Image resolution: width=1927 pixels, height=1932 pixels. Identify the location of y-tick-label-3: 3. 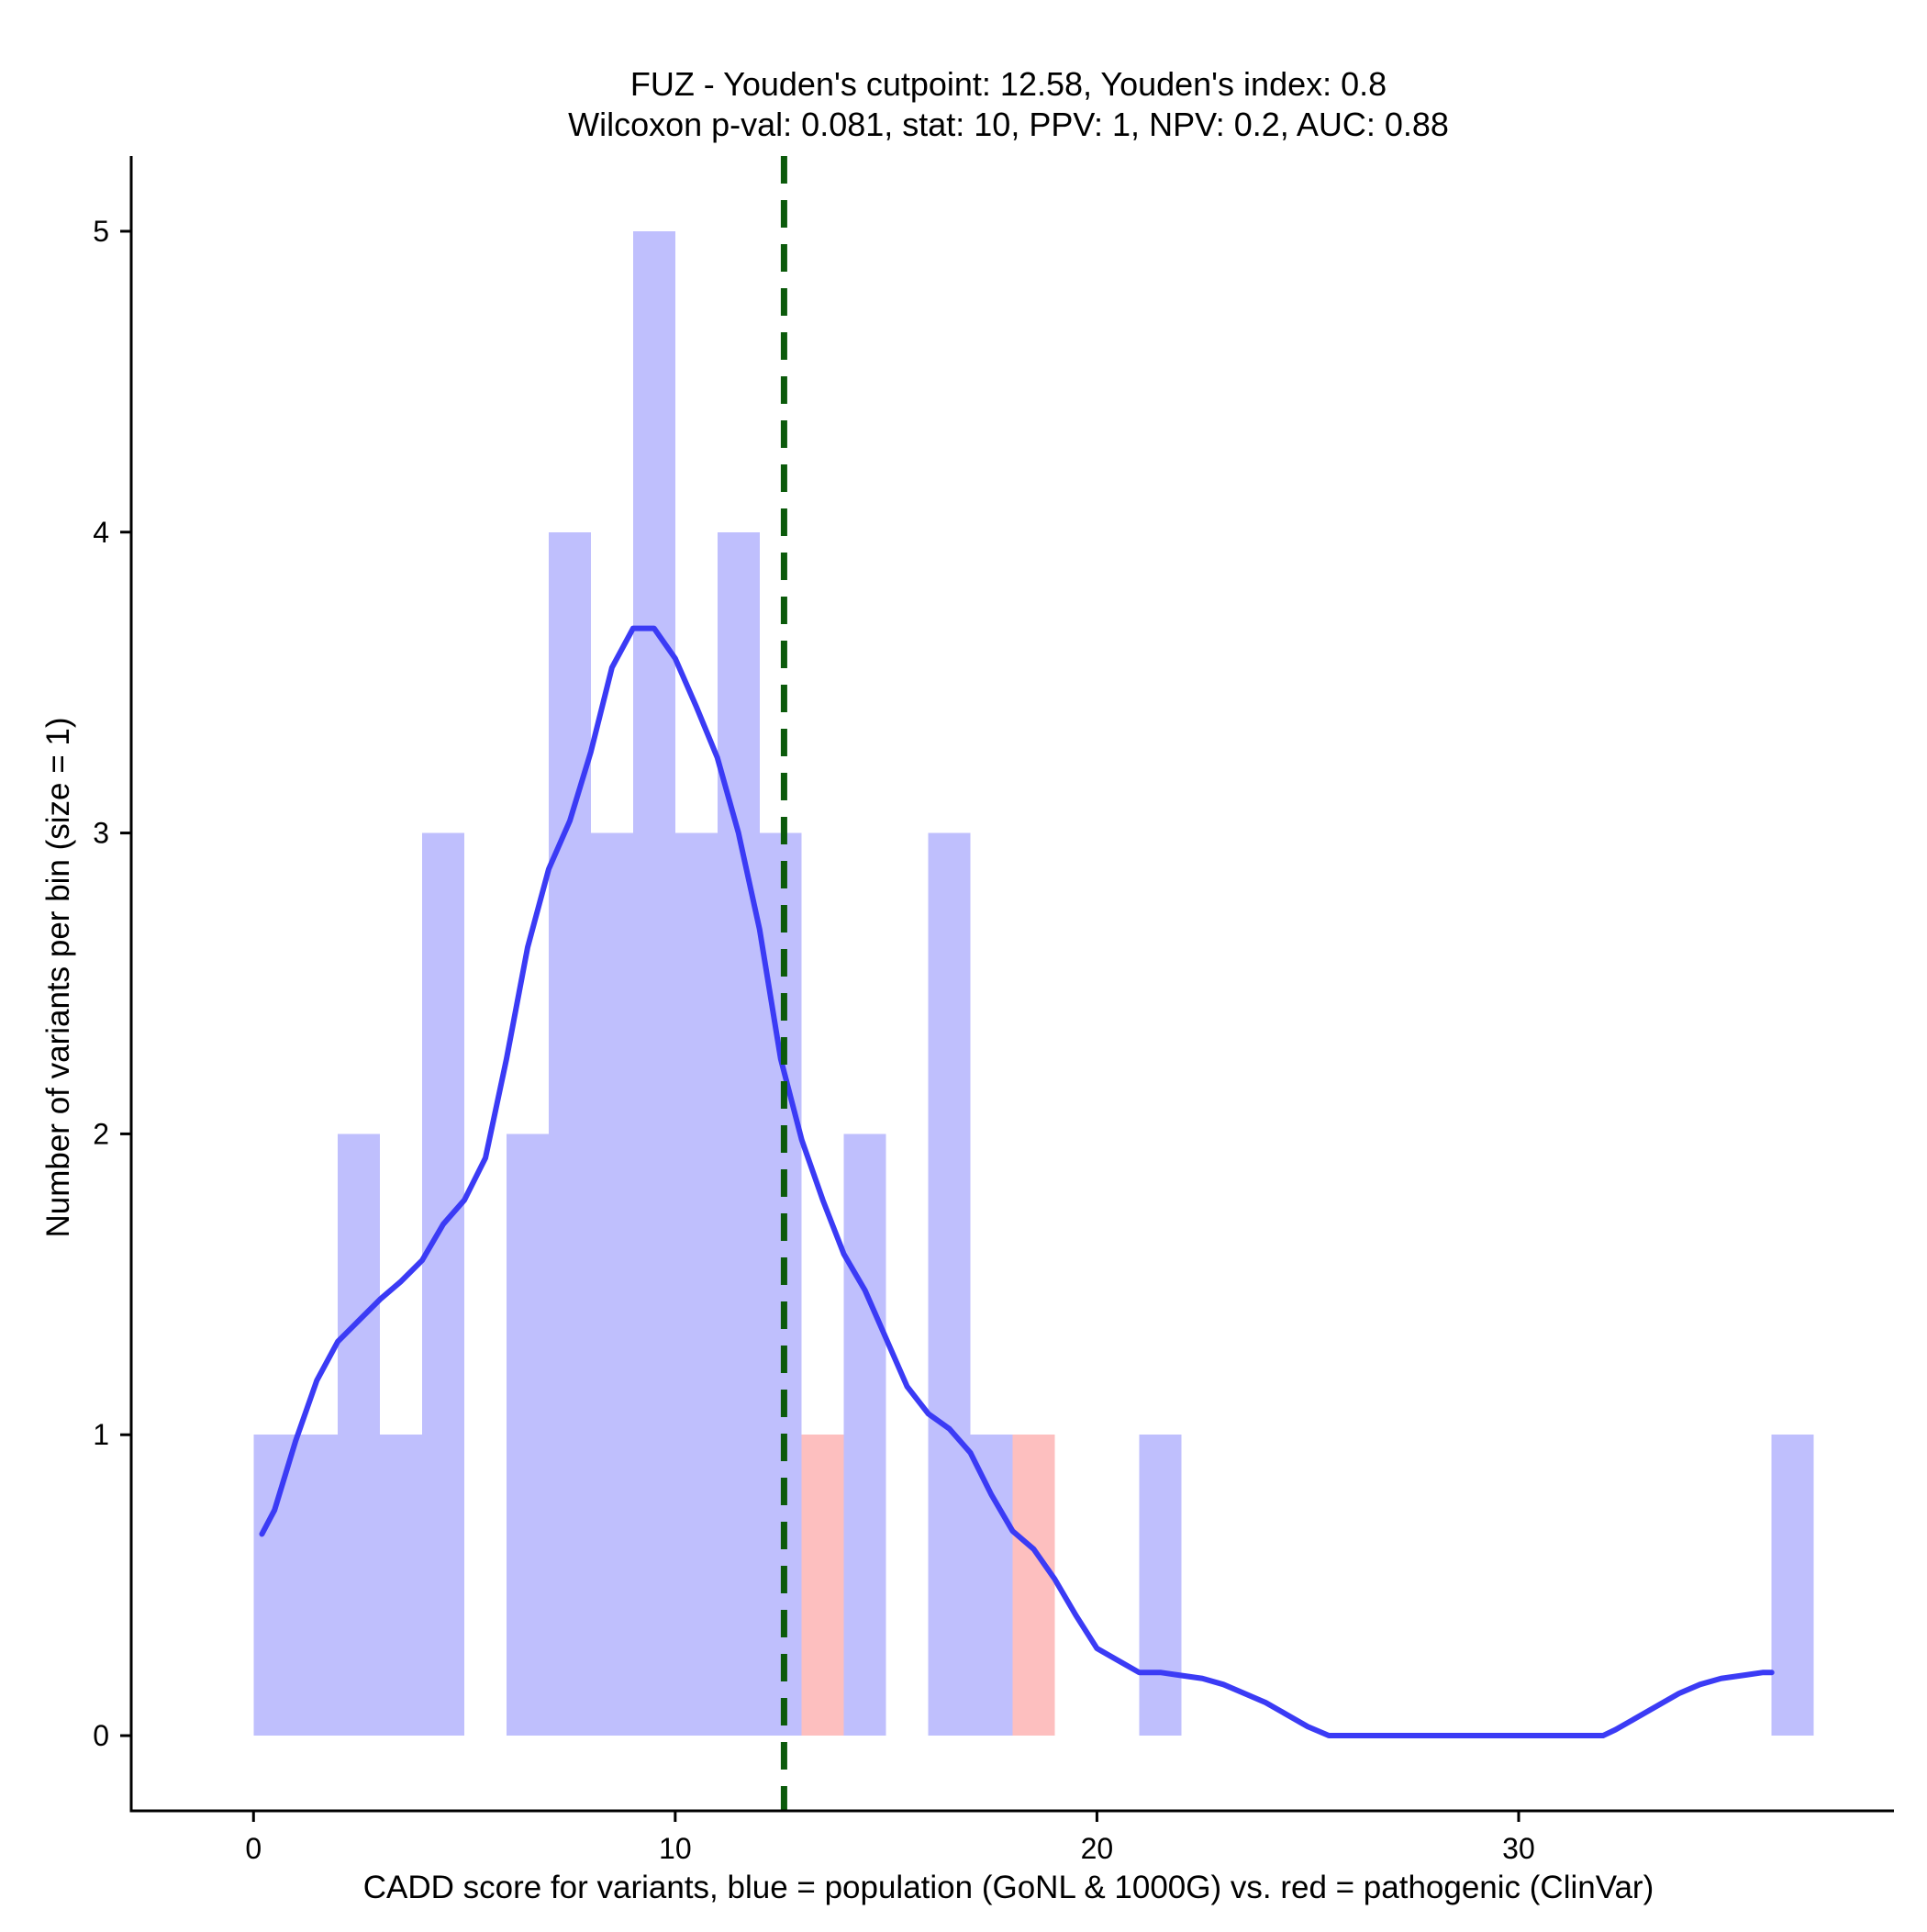
(101, 833).